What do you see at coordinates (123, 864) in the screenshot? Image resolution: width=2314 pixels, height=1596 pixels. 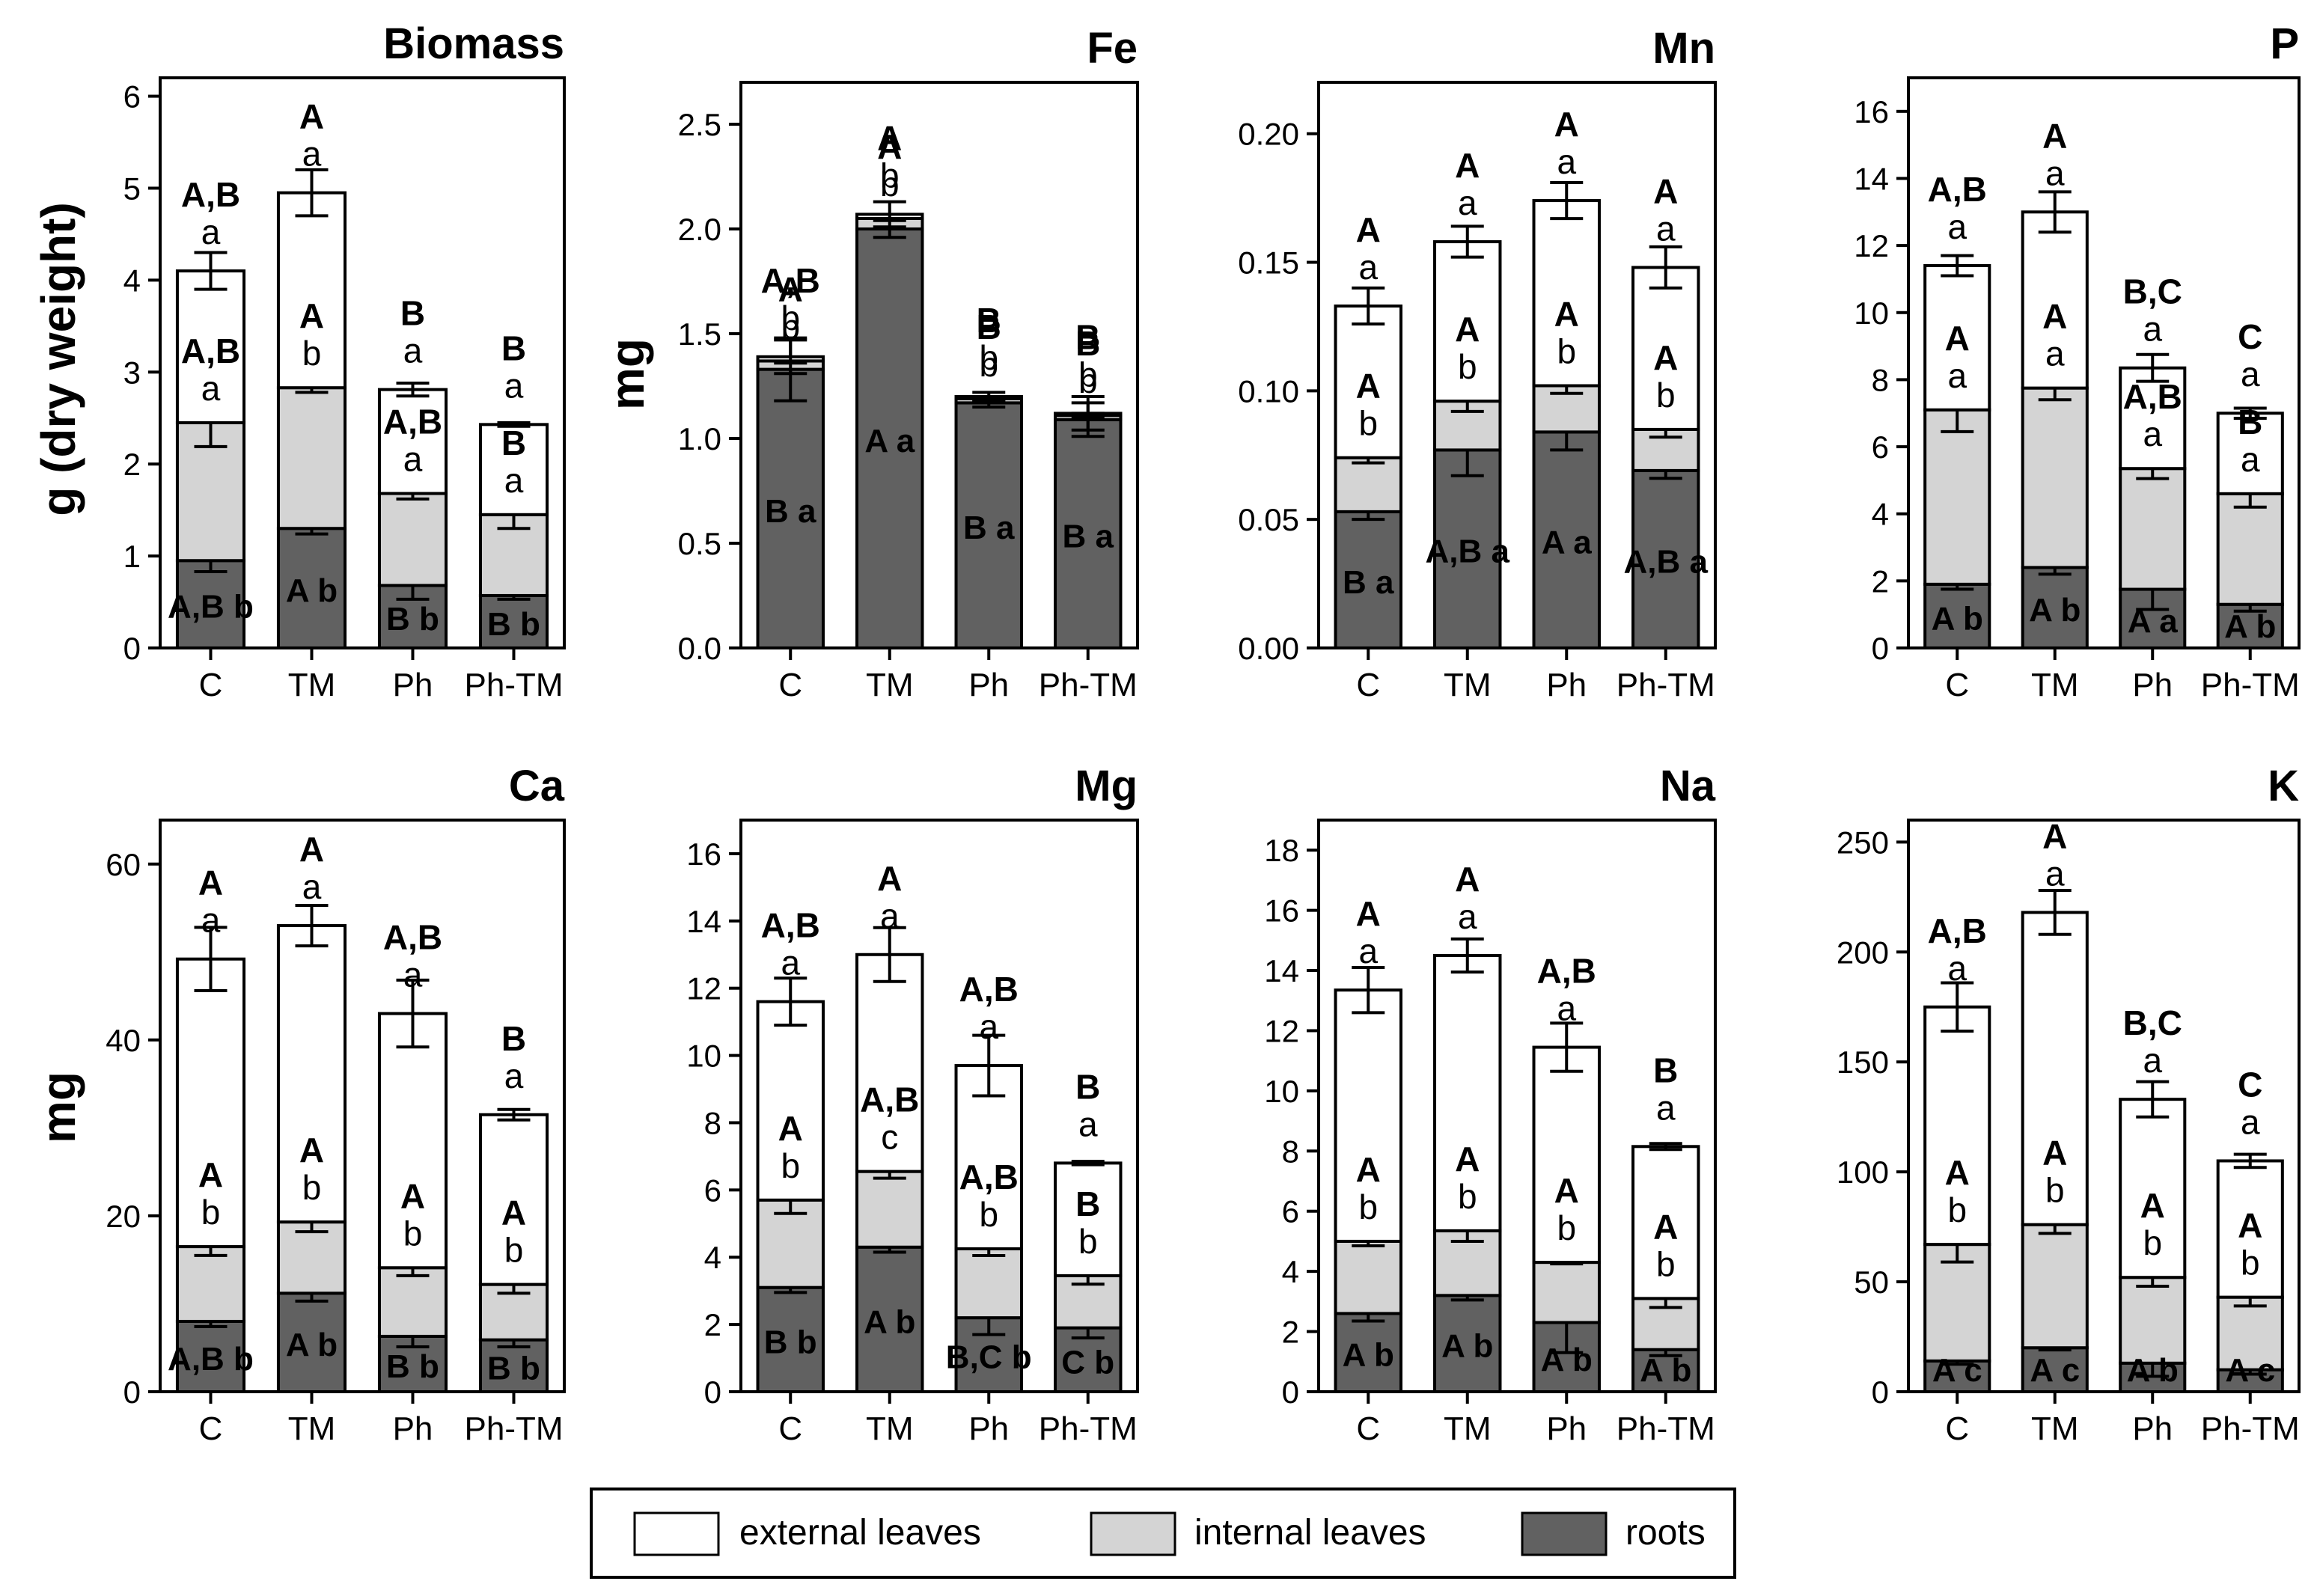 I see `y-tick-label: 60` at bounding box center [123, 864].